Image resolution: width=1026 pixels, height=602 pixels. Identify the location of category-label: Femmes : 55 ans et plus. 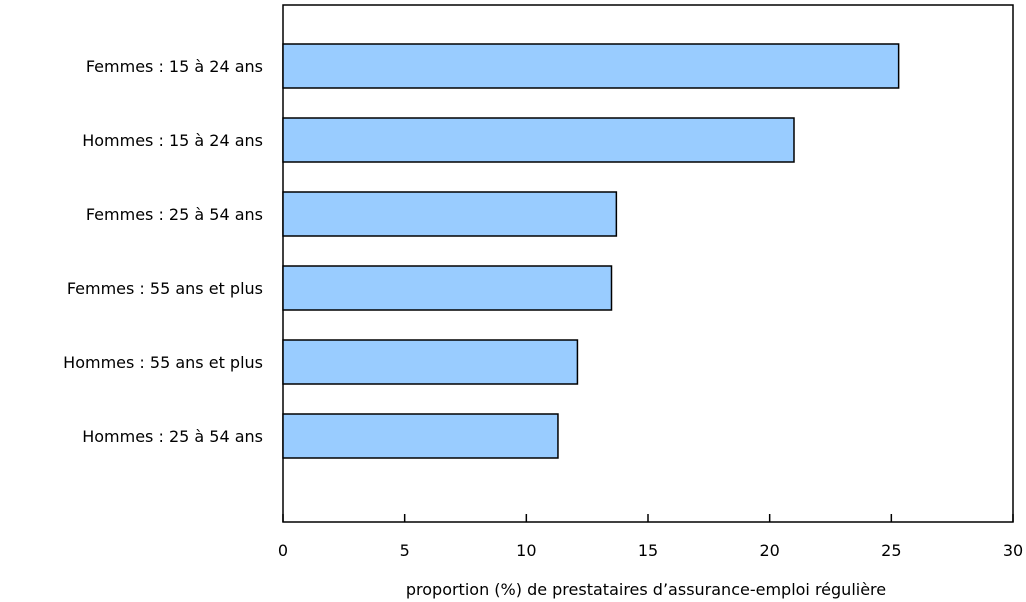
(165, 288).